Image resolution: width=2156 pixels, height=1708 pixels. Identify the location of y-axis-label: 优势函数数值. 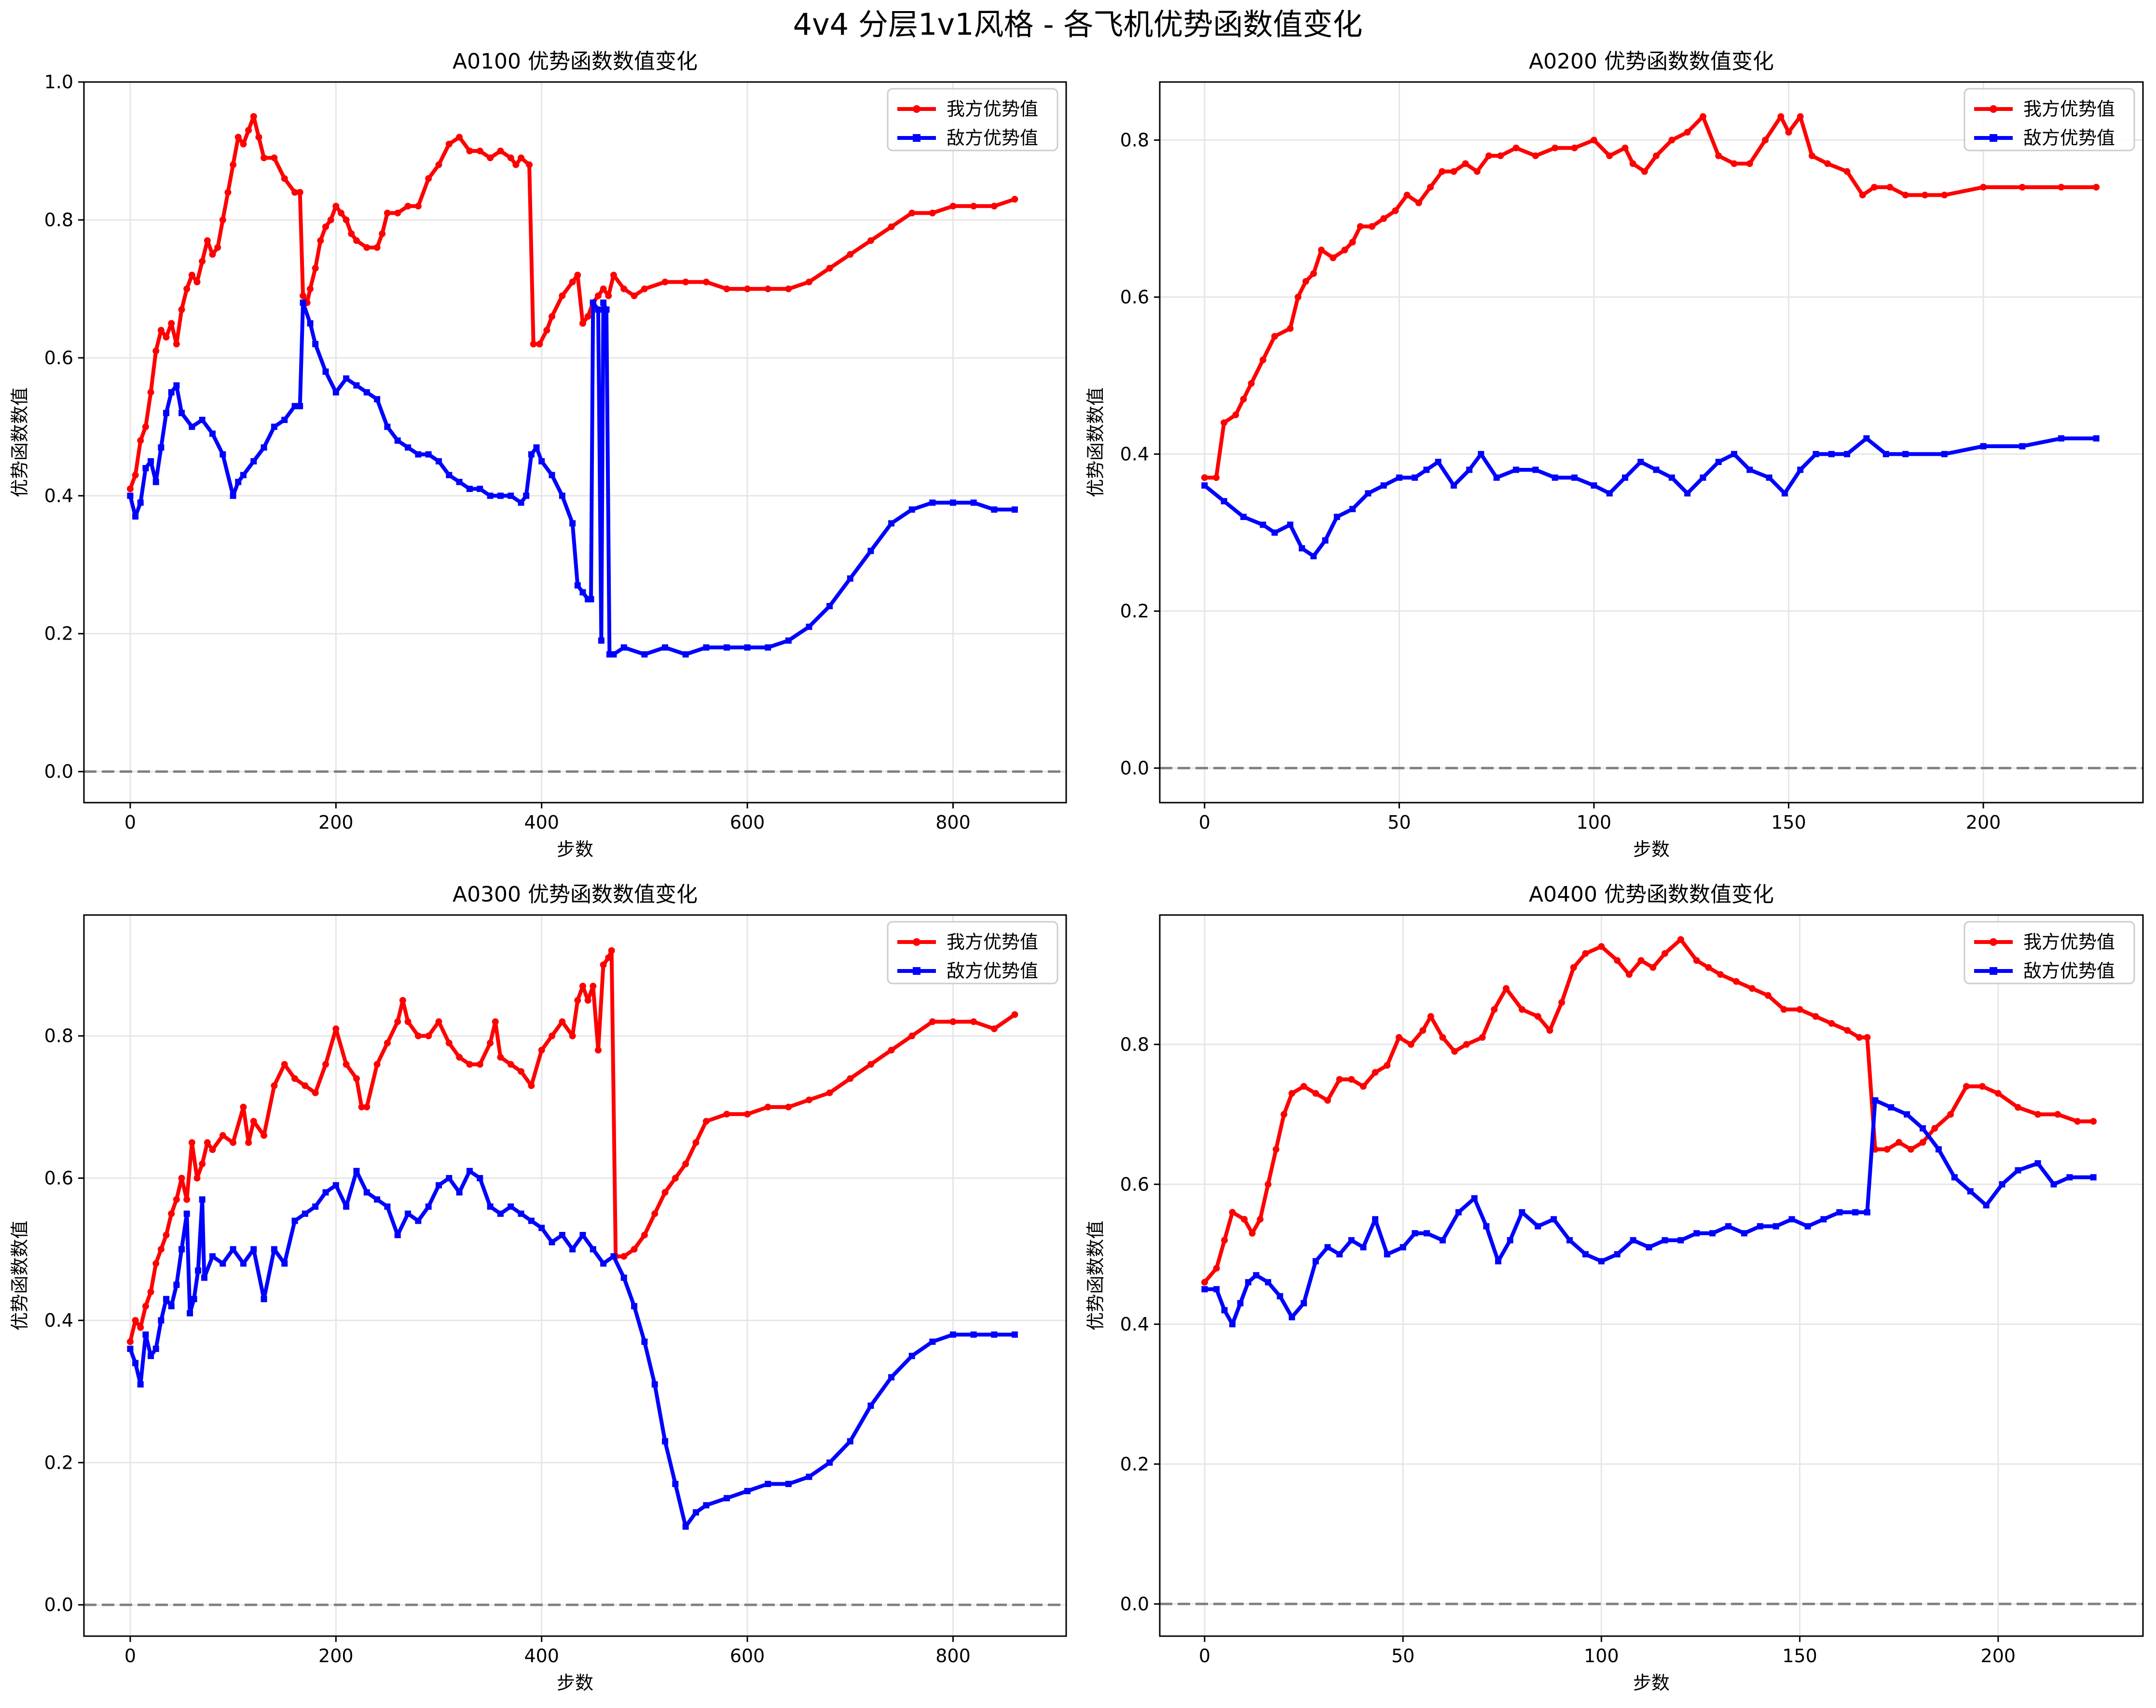
(19, 442).